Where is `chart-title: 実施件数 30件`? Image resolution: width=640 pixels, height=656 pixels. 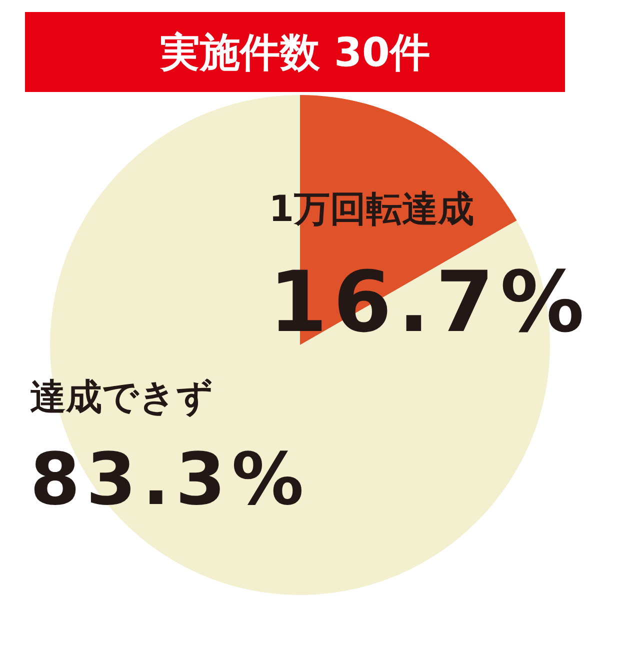
chart-title: 実施件数 30件 is located at coordinates (294, 53).